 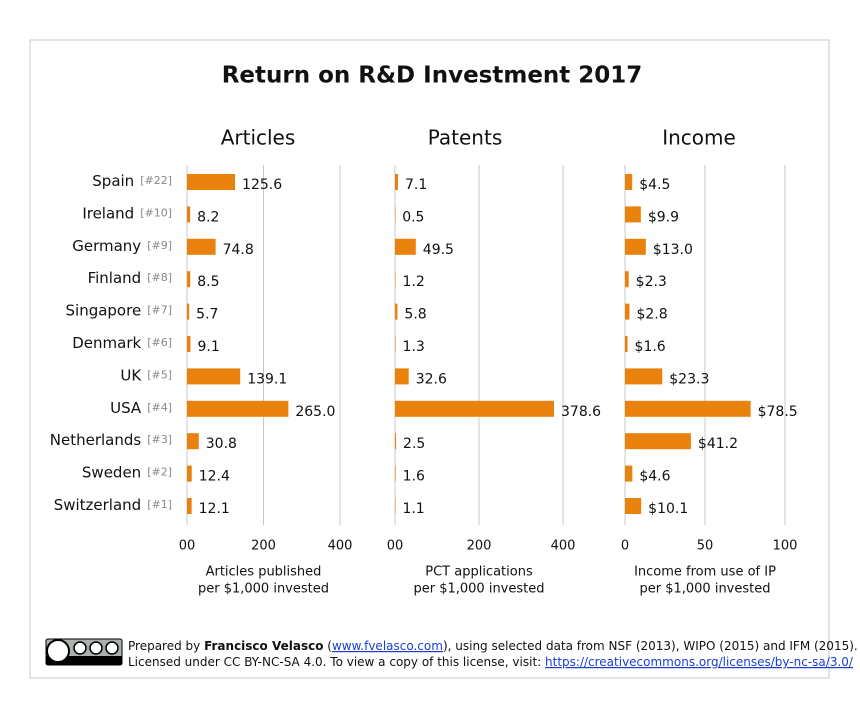 What do you see at coordinates (159, 277) in the screenshot?
I see `rank: [#8]` at bounding box center [159, 277].